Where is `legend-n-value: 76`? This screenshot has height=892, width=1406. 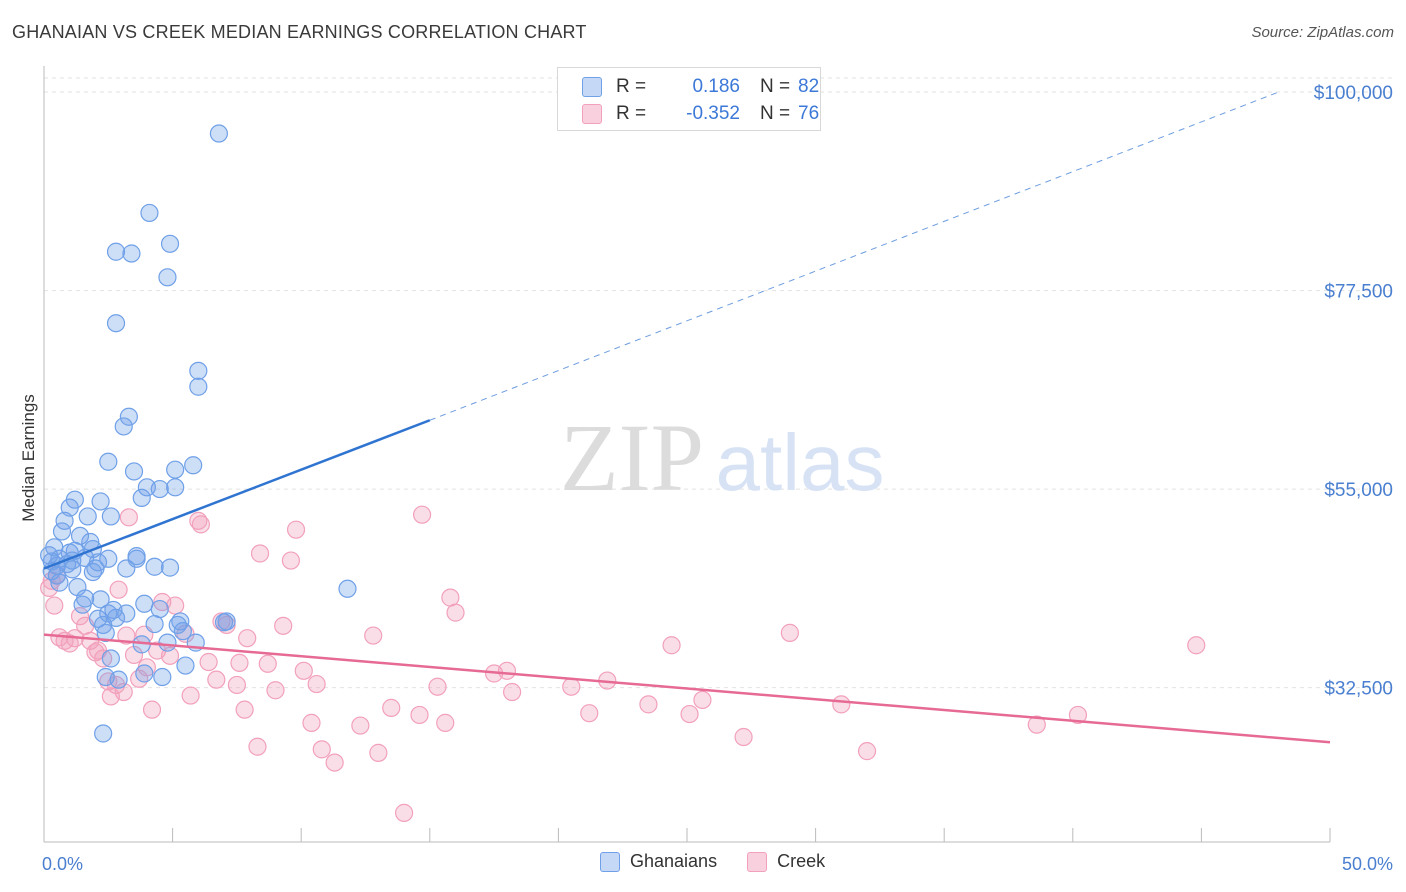
legend-n-value: 76 is located at coordinates (809, 113).